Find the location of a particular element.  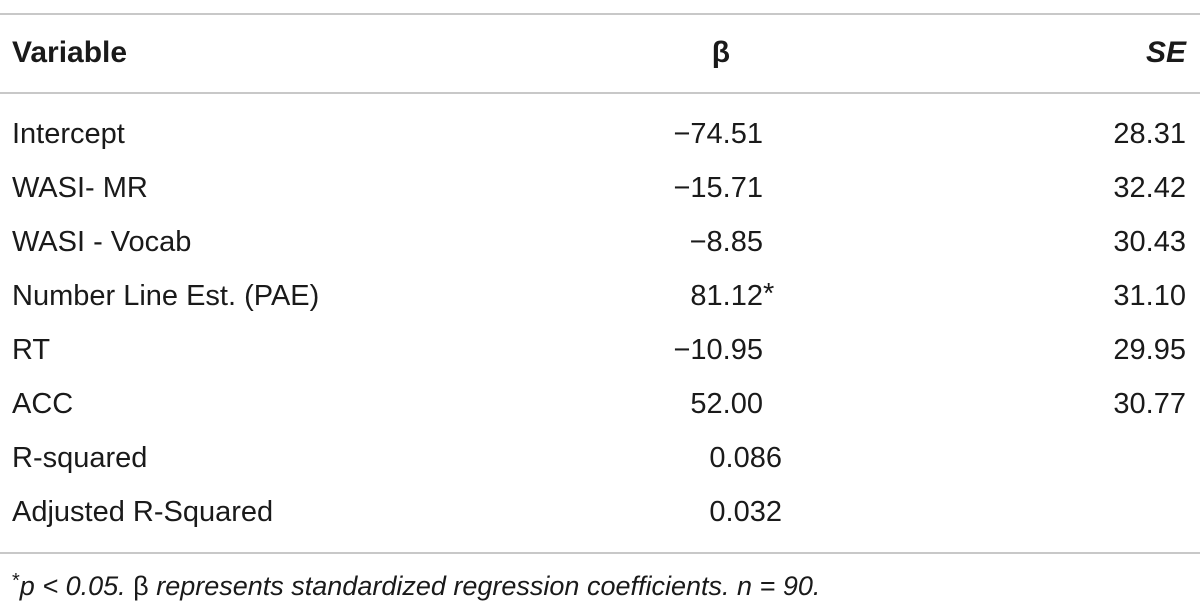

row-beta: −8.85 is located at coordinates (726, 242).